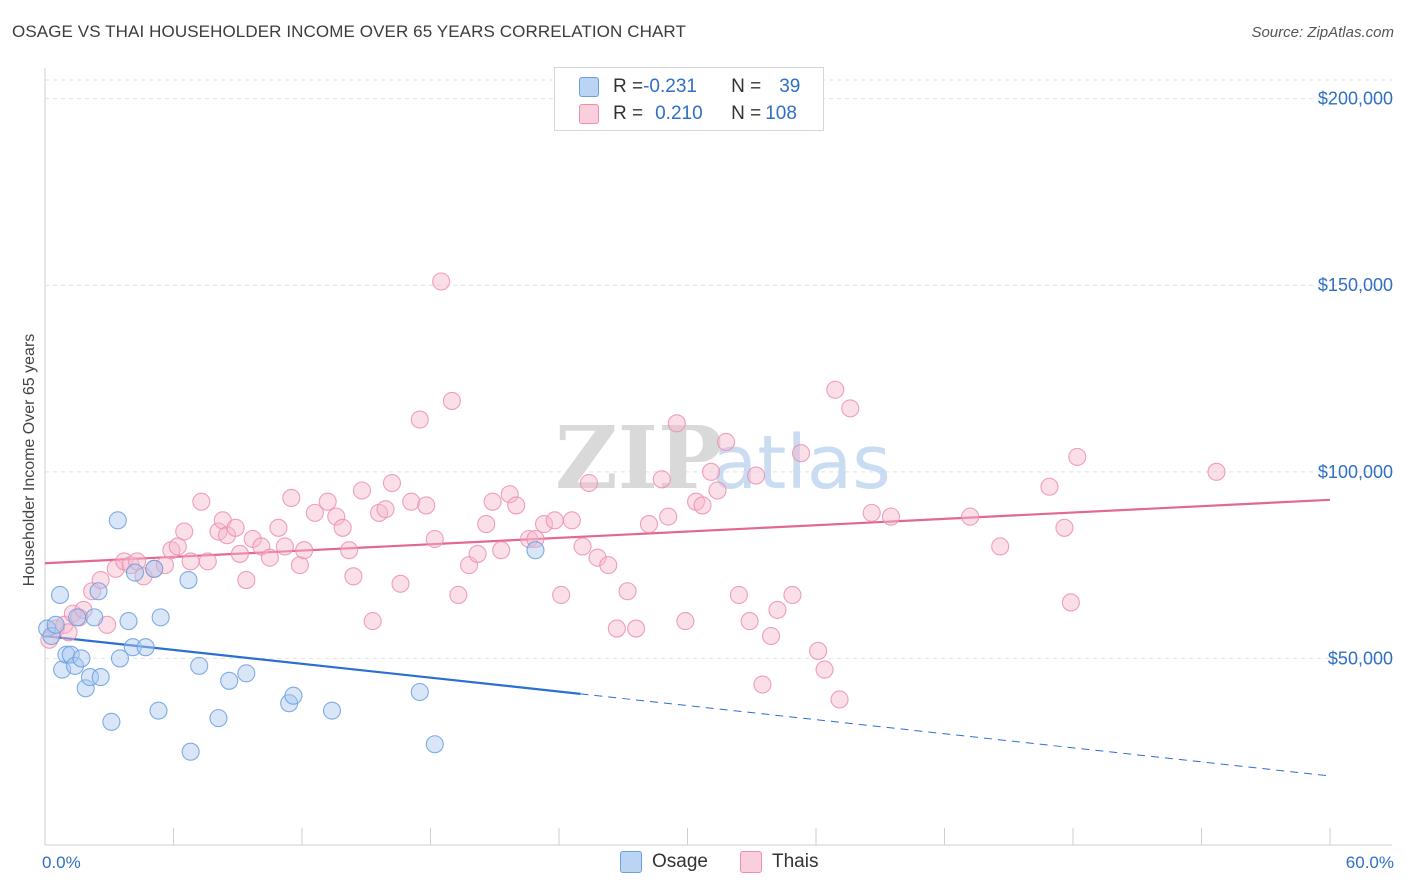 This screenshot has height=892, width=1406. What do you see at coordinates (680, 861) in the screenshot?
I see `osage-legend-label: Osage` at bounding box center [680, 861].